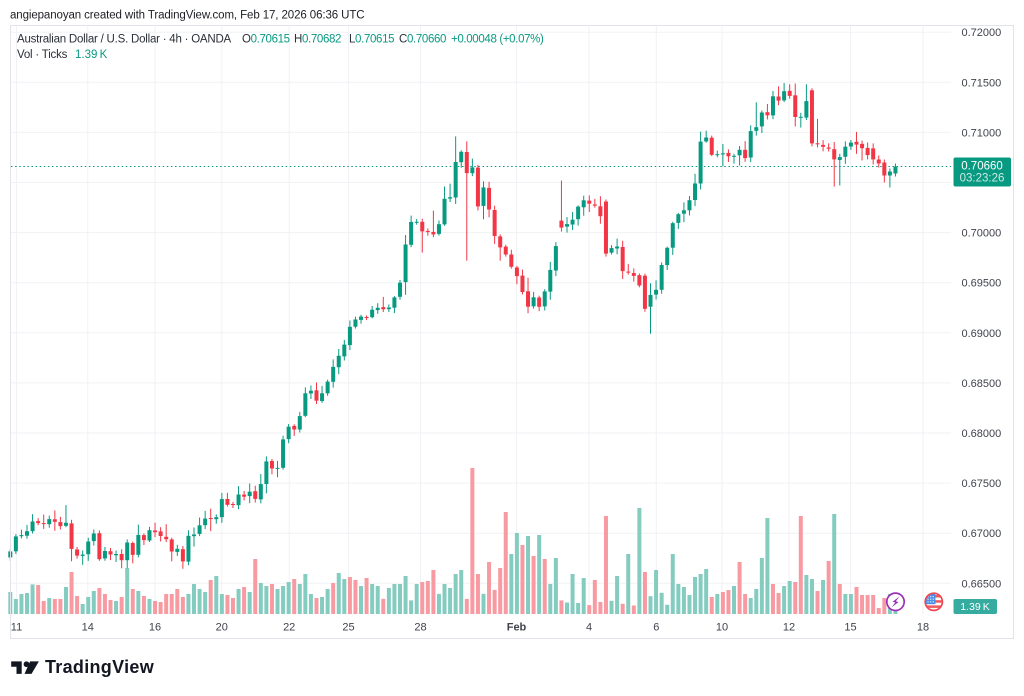  What do you see at coordinates (371, 40) in the screenshot?
I see `svg-text: L0.70615` at bounding box center [371, 40].